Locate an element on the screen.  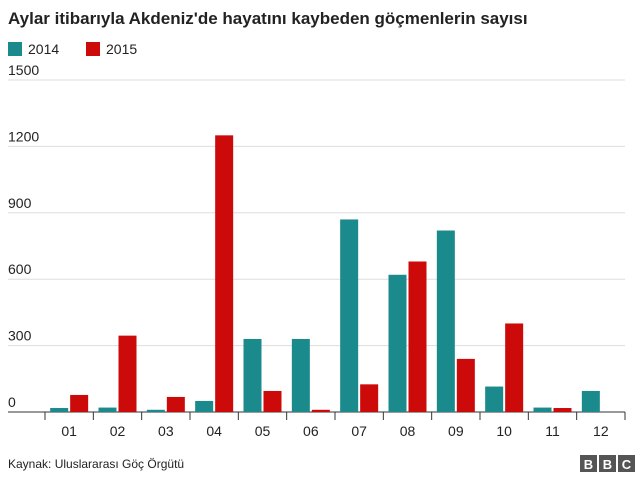
x-tick-label: 08 is located at coordinates (408, 431).